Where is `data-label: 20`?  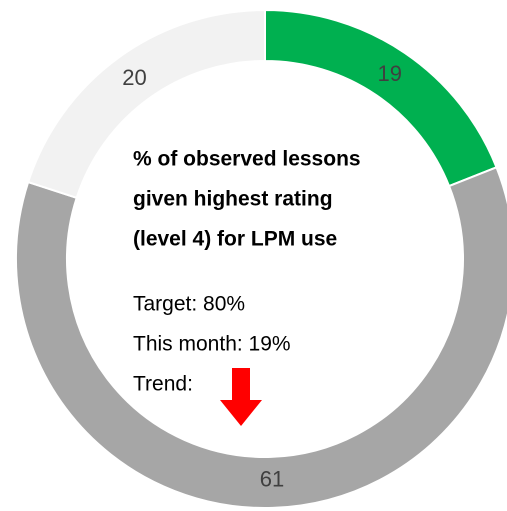 data-label: 20 is located at coordinates (134, 77).